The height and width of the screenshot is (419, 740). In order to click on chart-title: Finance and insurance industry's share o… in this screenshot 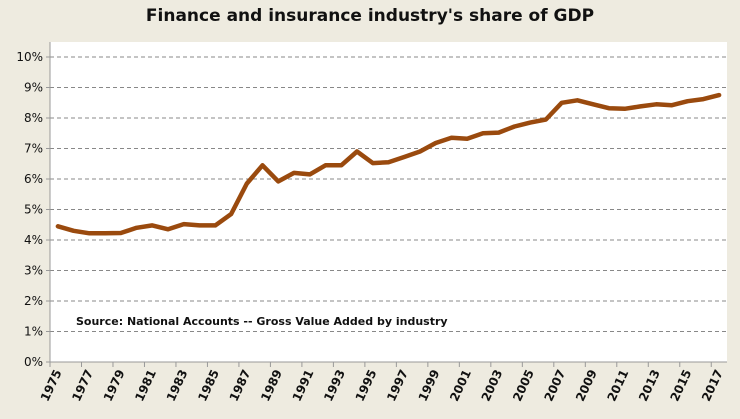, I will do `click(370, 16)`.